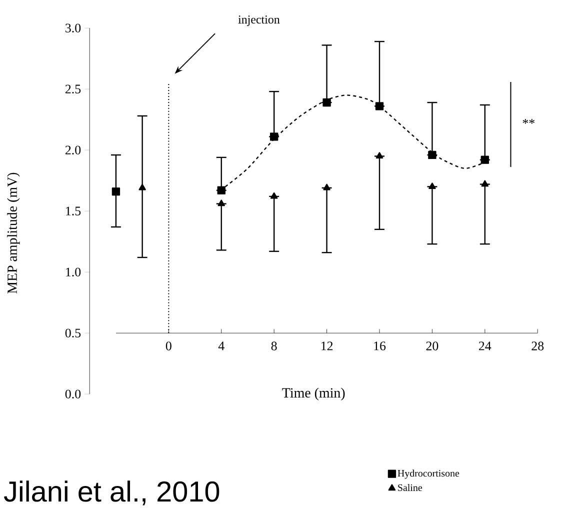  I want to click on x-tick-label: 12, so click(327, 346).